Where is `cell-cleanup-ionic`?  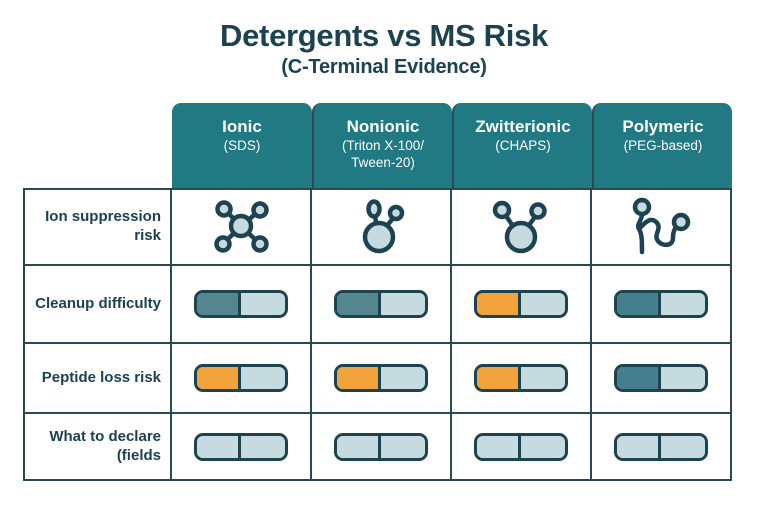
cell-cleanup-ionic is located at coordinates (242, 305).